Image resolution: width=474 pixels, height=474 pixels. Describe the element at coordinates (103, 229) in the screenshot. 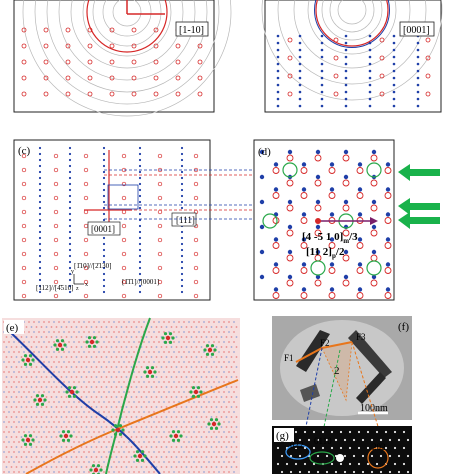

I see `panel-c-direction-inner: [0001]` at that location.